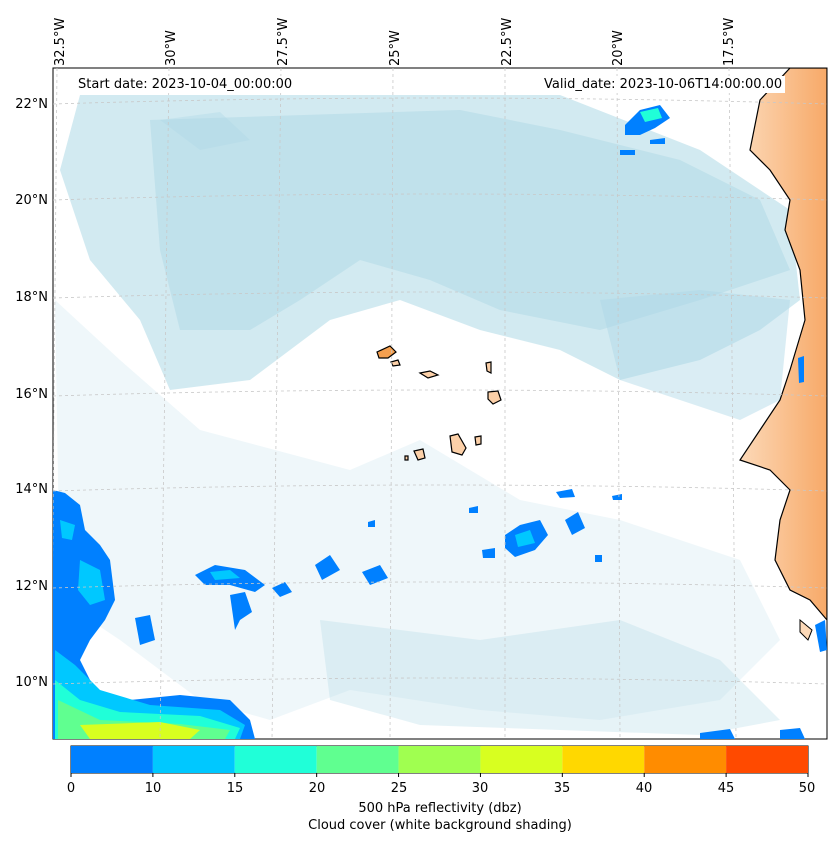 The image size is (837, 843). Describe the element at coordinates (31, 104) in the screenshot. I see `lat-label: 22°N` at that location.